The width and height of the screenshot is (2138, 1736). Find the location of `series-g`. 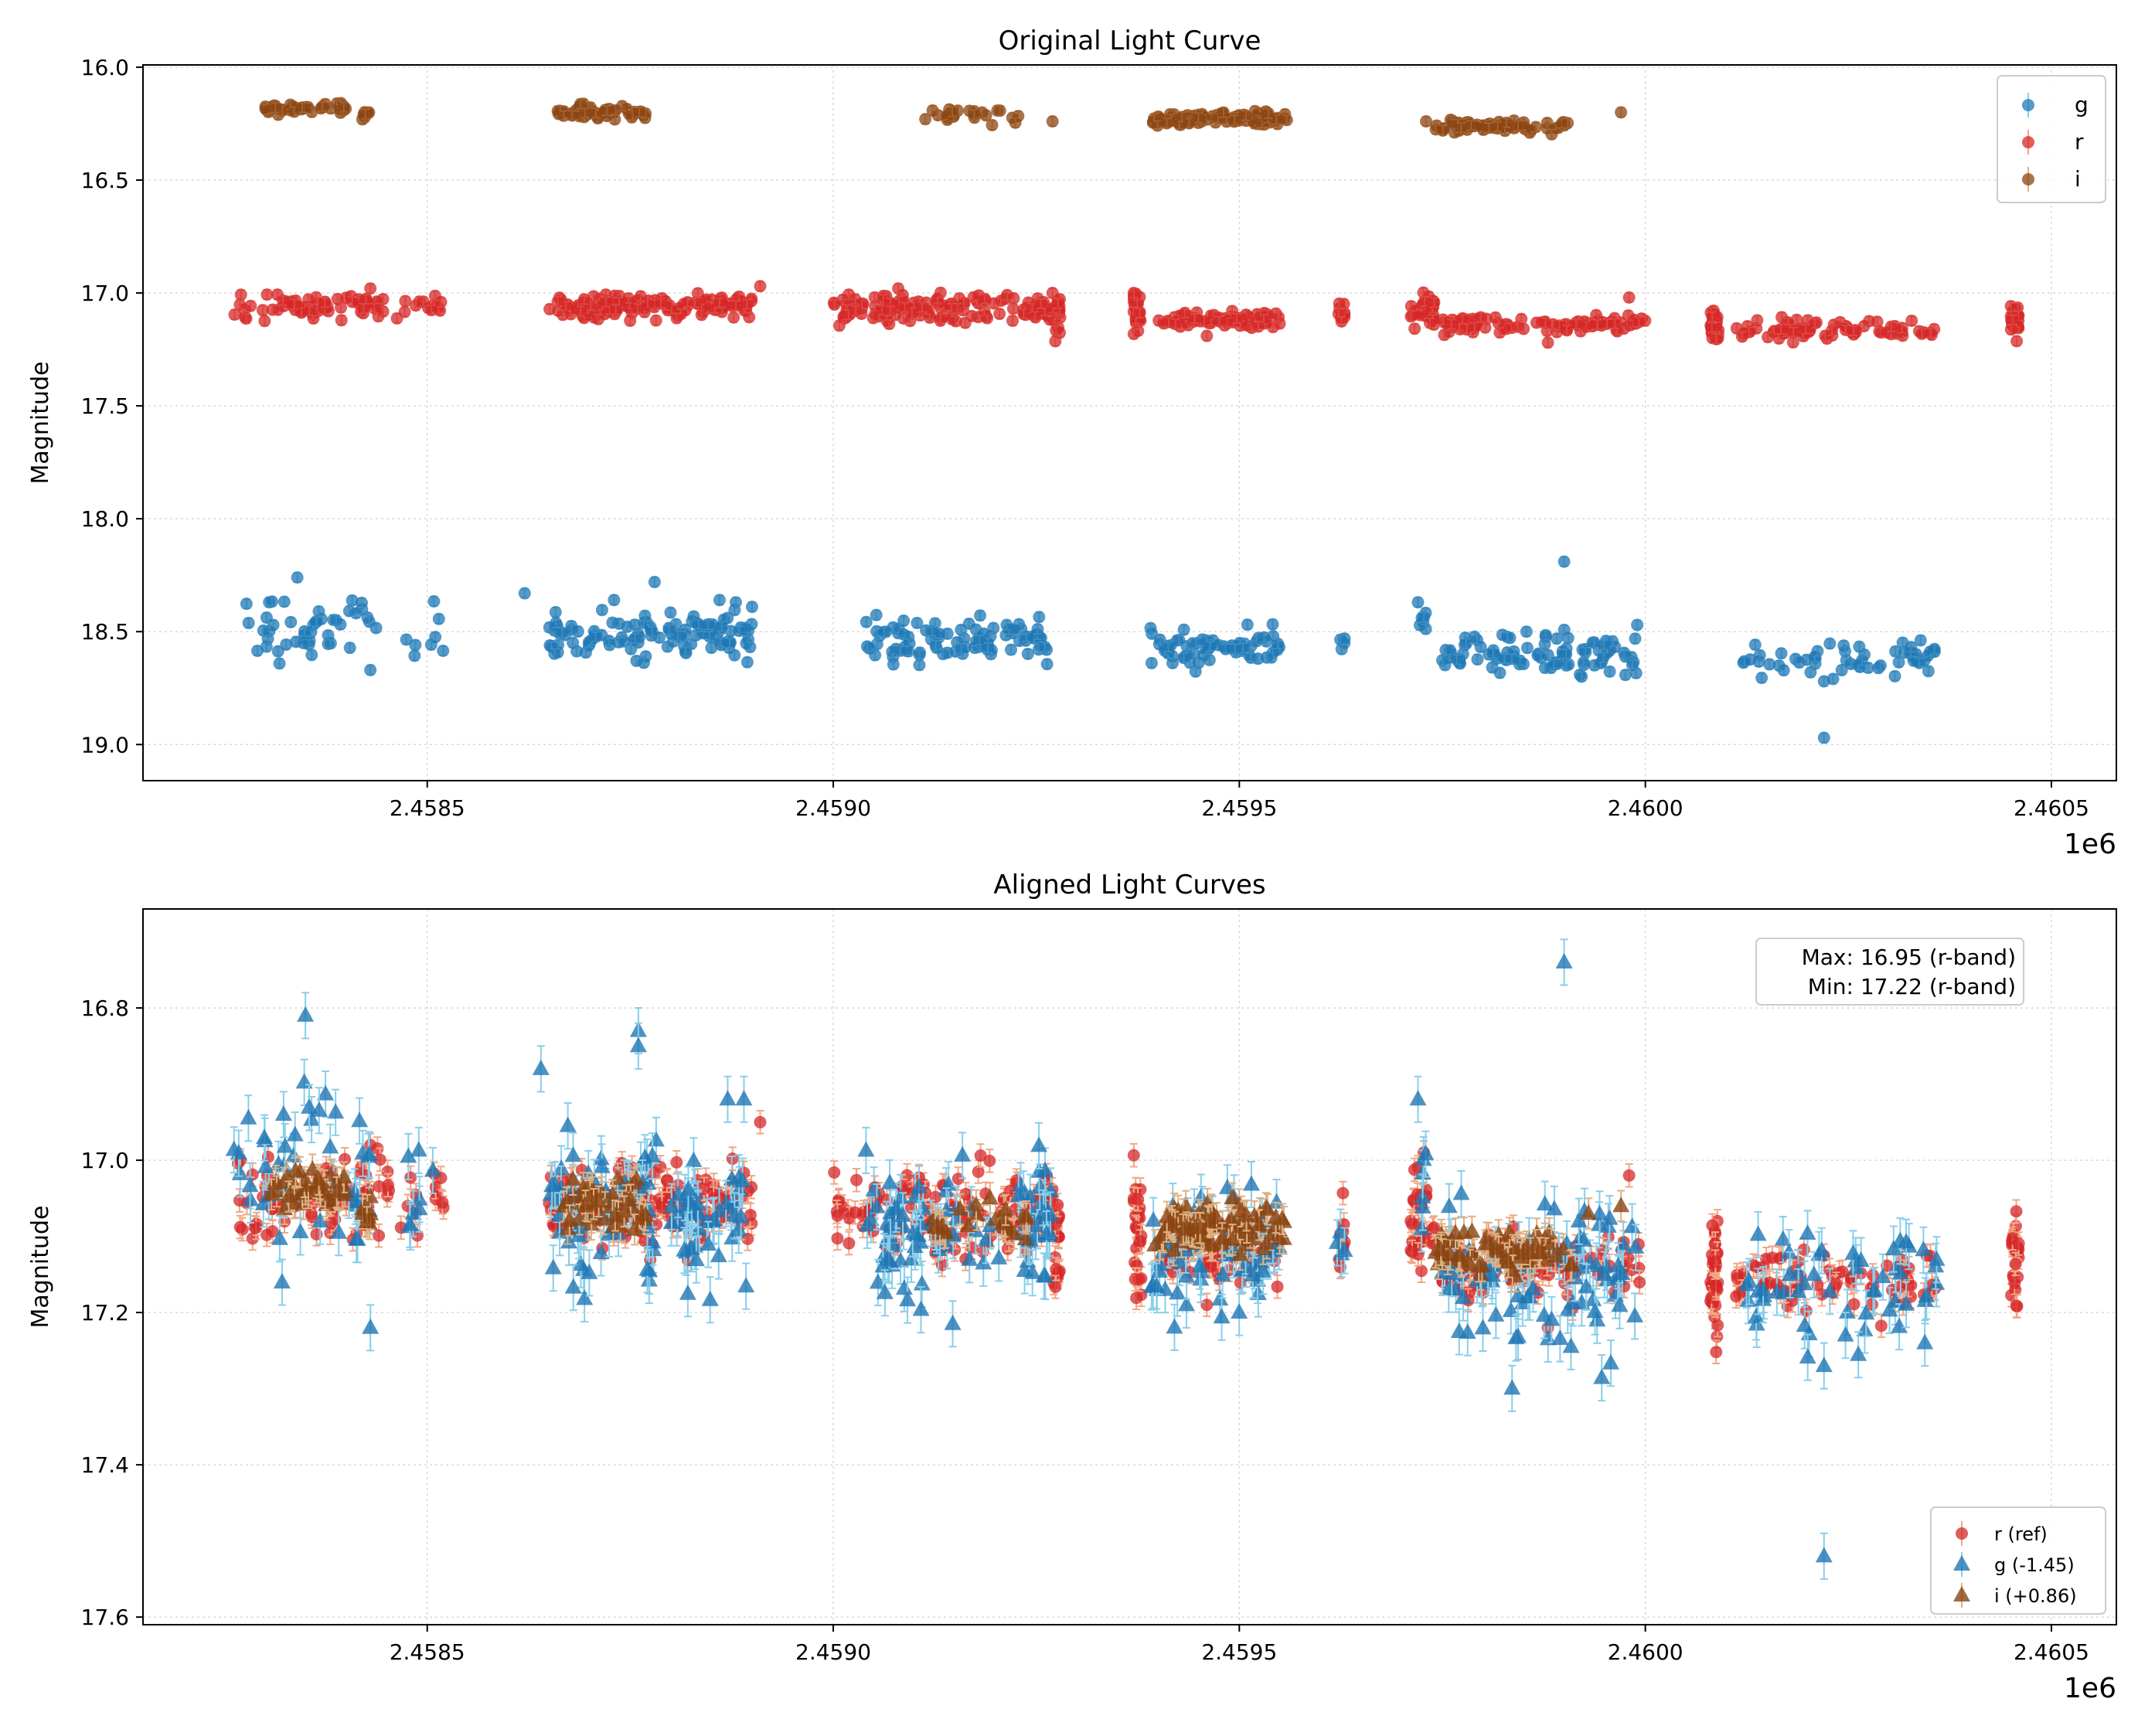

series-g is located at coordinates (1090, 650).